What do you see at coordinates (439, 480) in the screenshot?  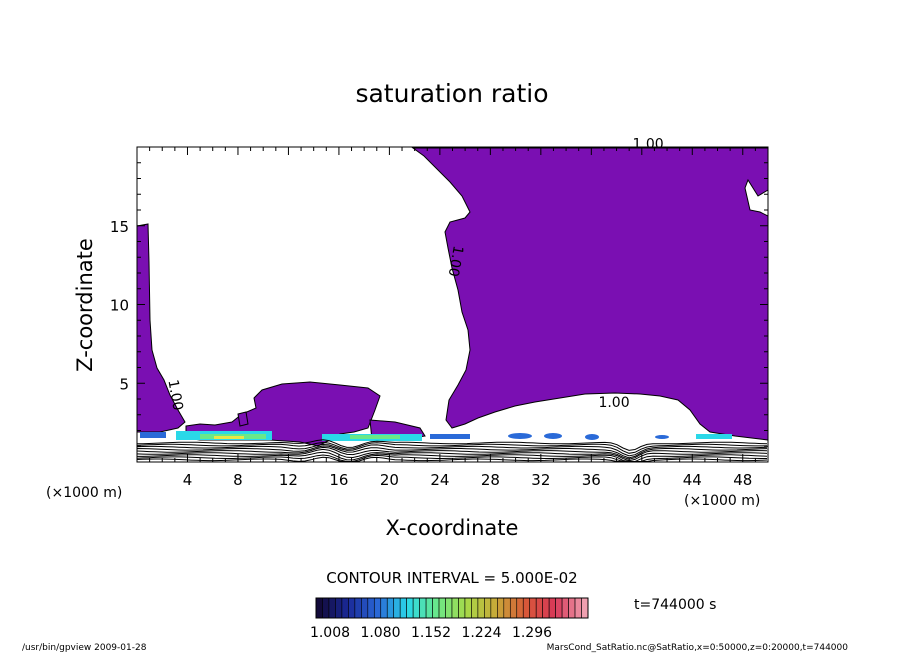 I see `x-tick-label-5: 24` at bounding box center [439, 480].